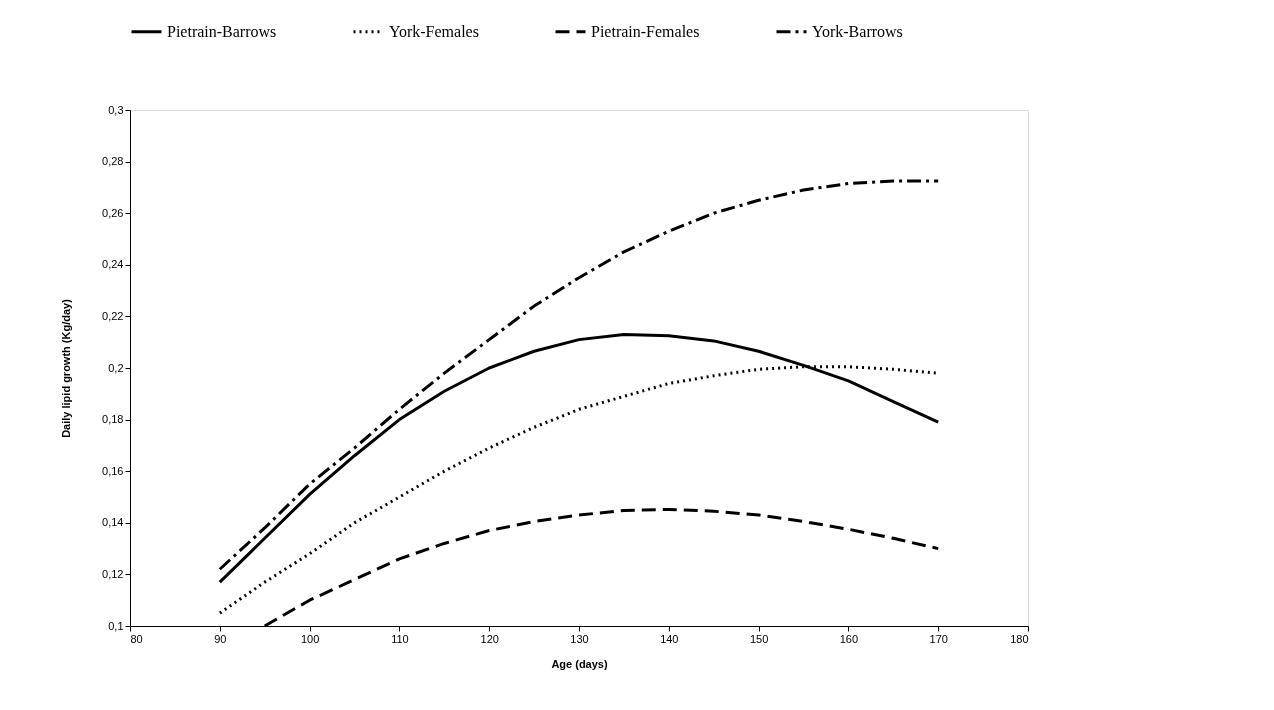  Describe the element at coordinates (116, 625) in the screenshot. I see `y-tick-label: 0,1` at that location.